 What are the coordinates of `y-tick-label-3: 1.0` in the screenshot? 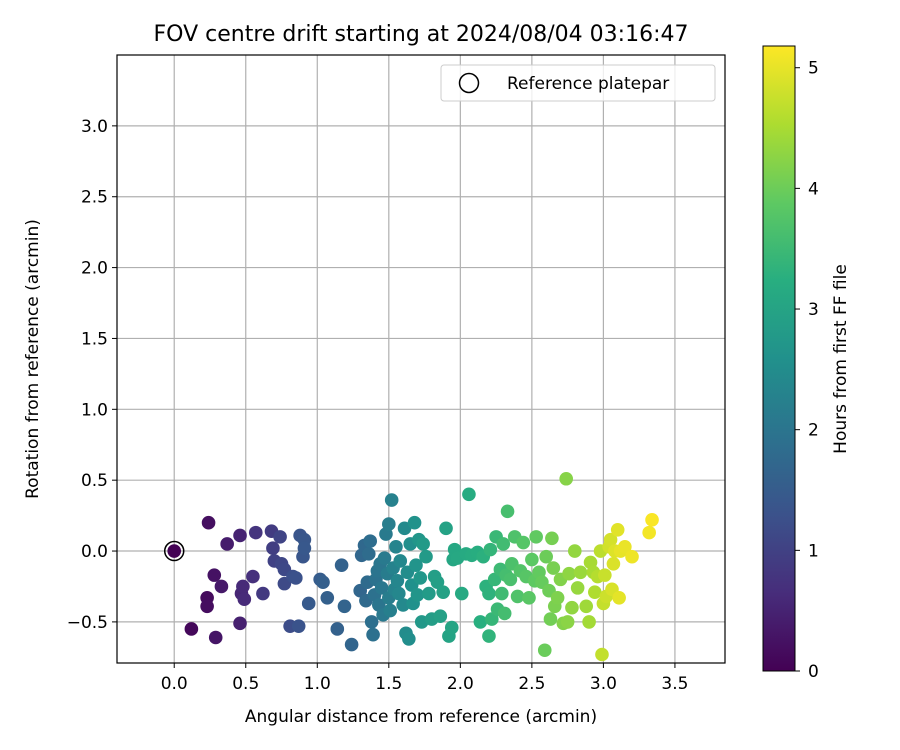 It's located at (94, 410).